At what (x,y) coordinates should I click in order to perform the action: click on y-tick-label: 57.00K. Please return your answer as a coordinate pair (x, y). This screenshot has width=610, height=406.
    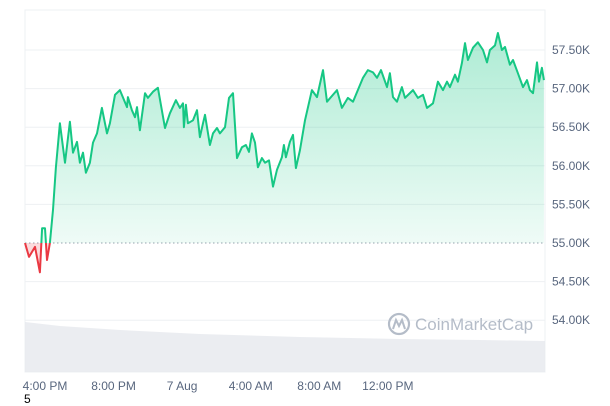
    Looking at the image, I should click on (571, 89).